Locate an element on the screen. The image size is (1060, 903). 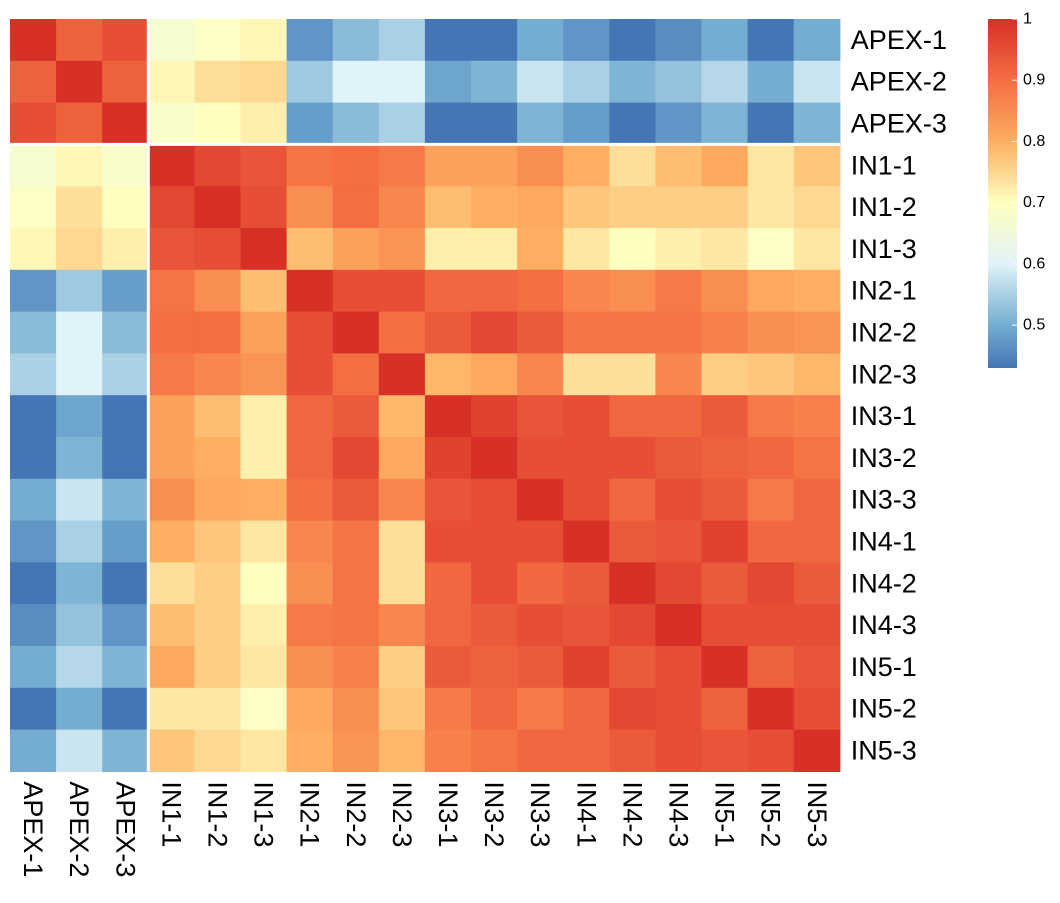
column-label: IN1-3 is located at coordinates (264, 814).